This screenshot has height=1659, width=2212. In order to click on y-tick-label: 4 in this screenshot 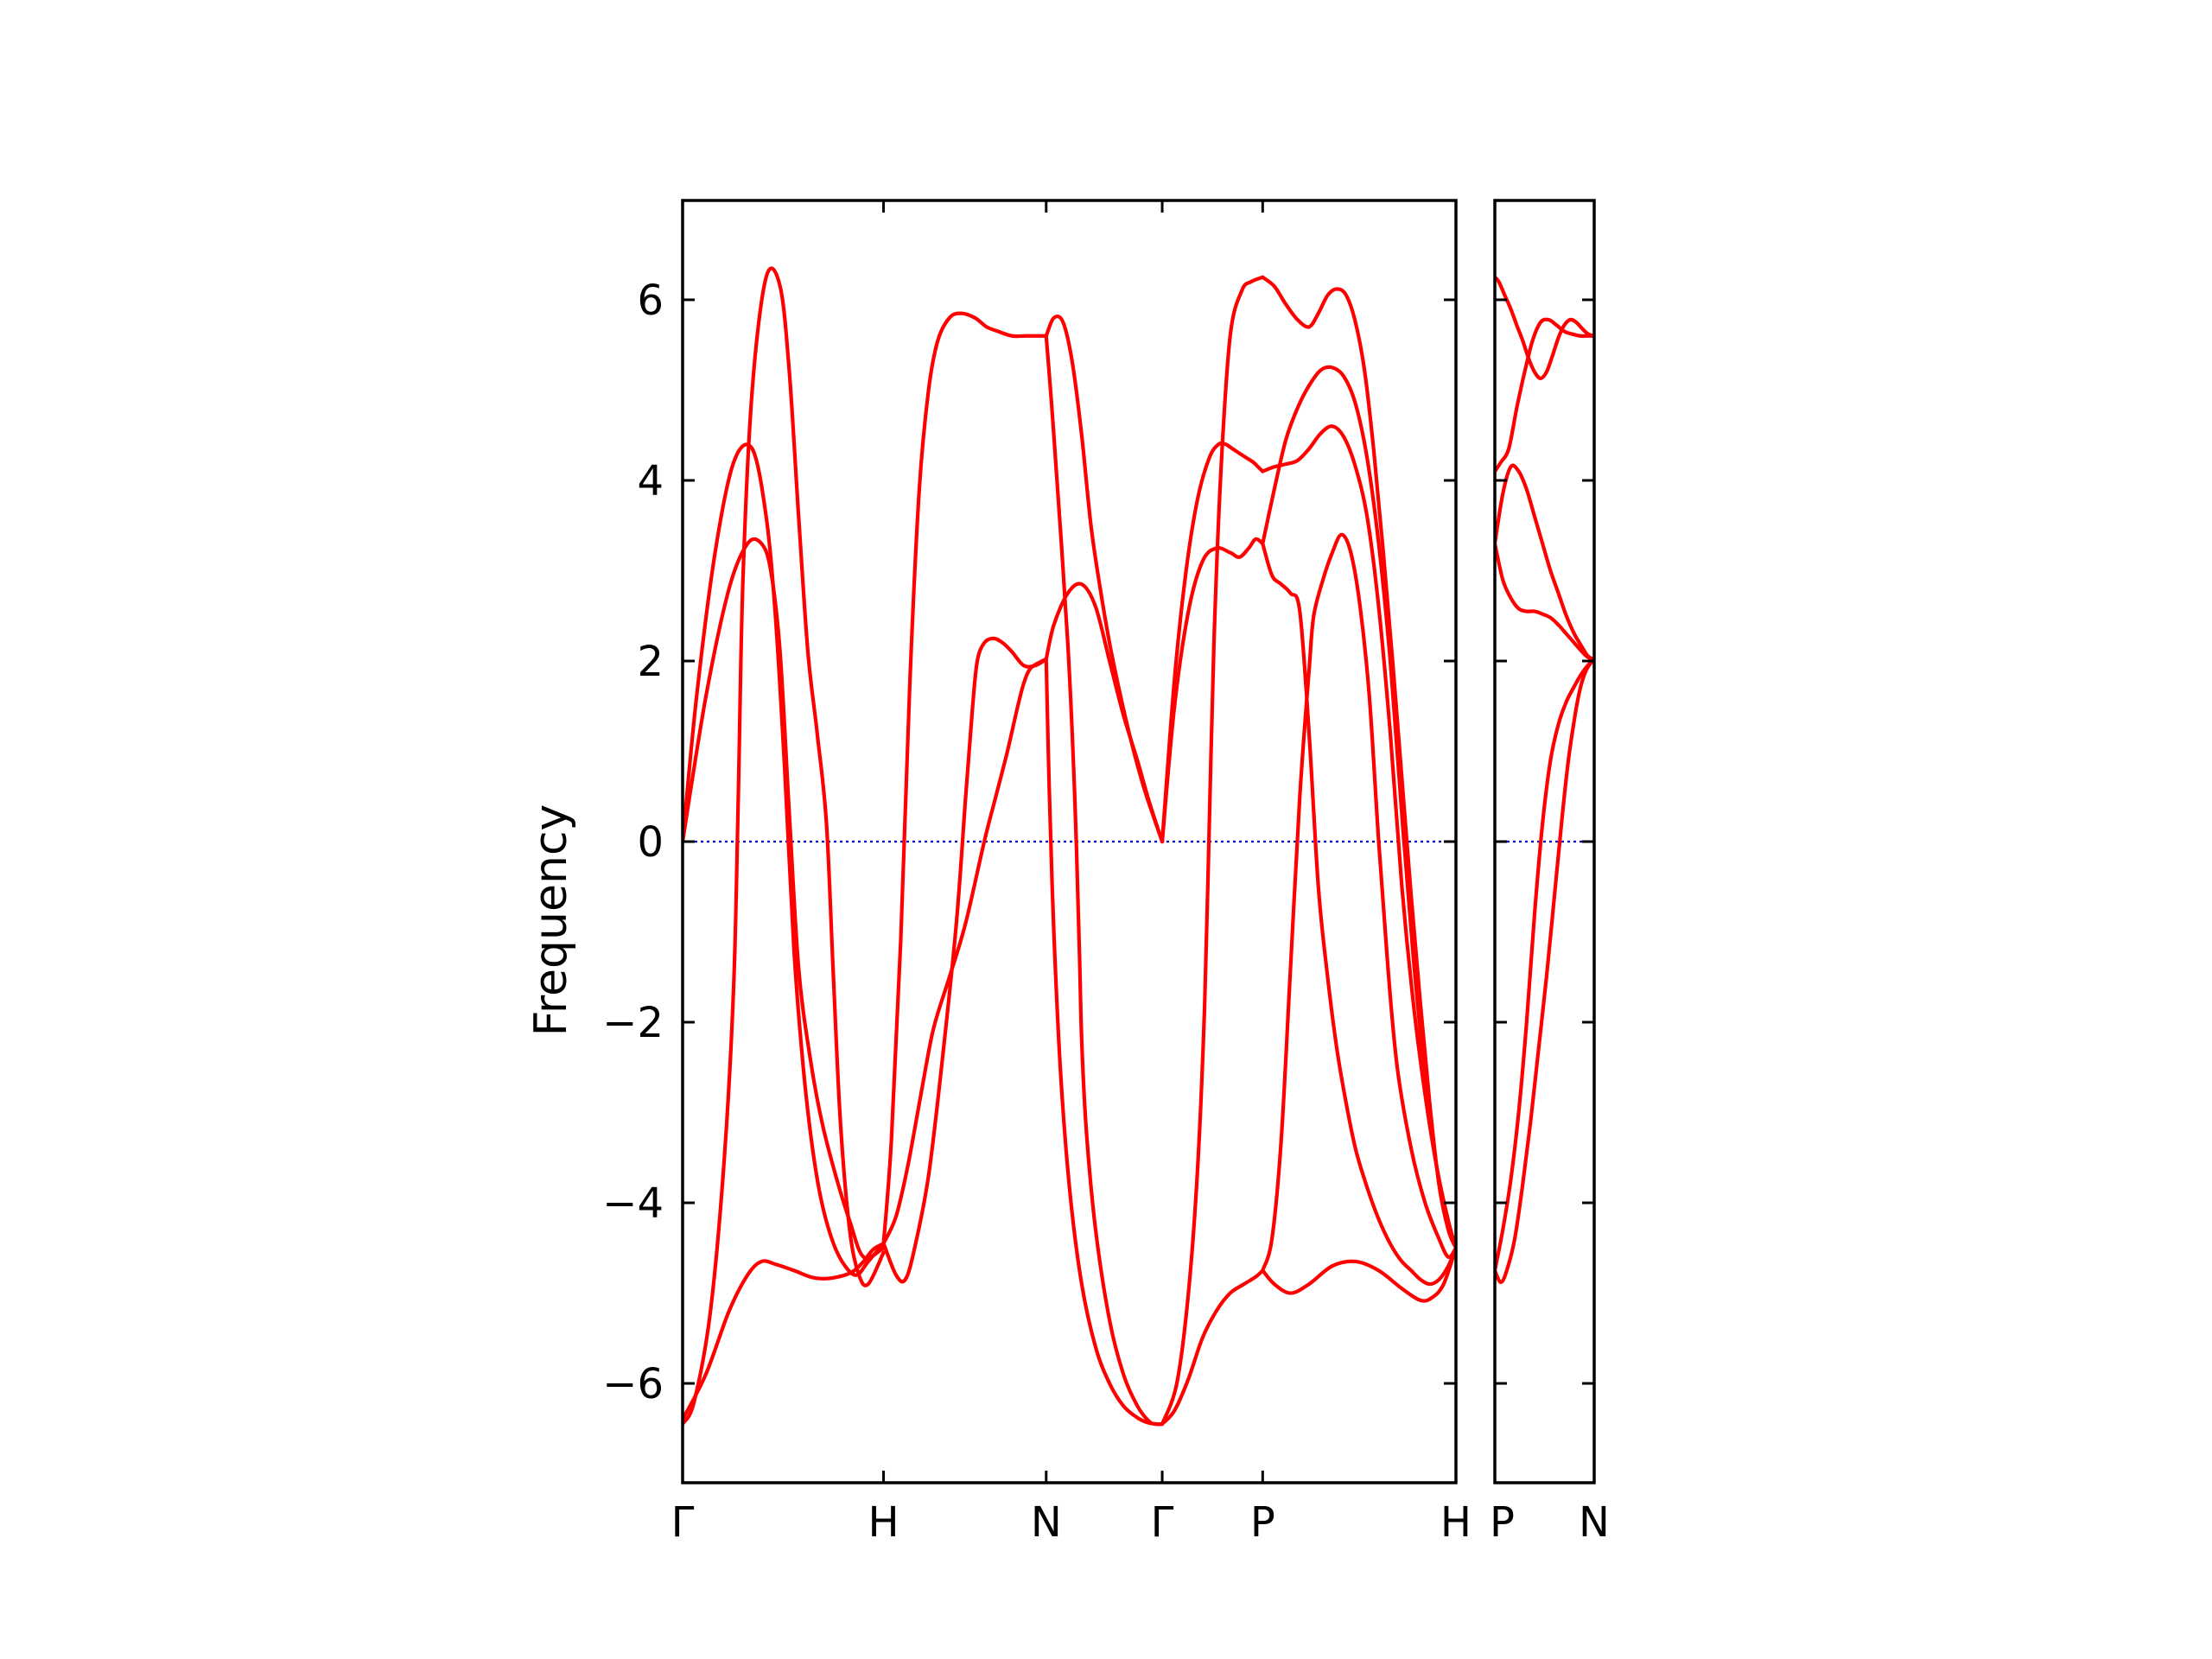, I will do `click(650, 481)`.